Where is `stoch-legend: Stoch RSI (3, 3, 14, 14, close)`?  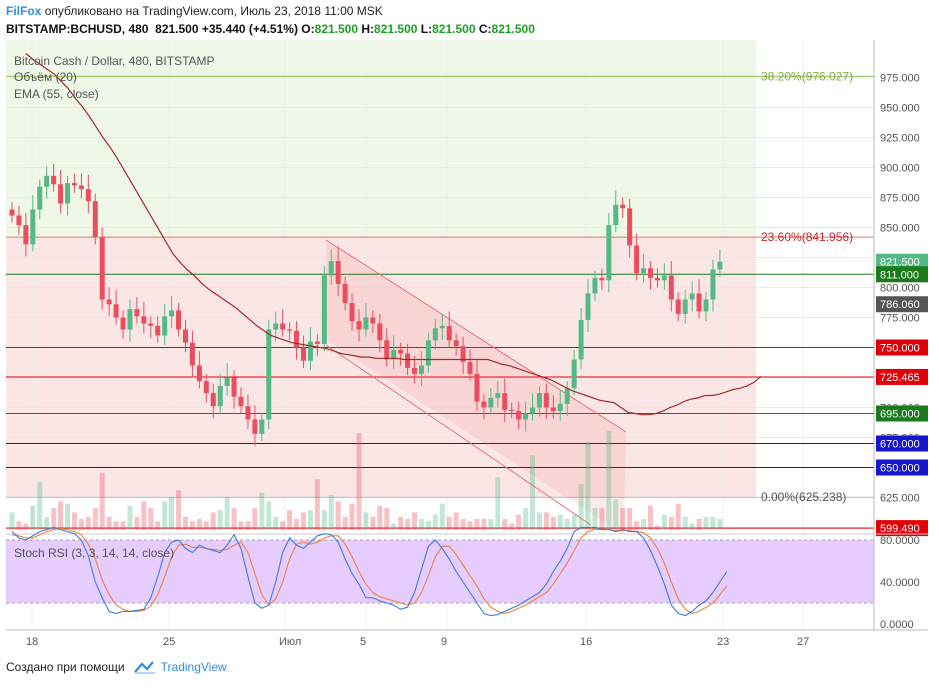
stoch-legend: Stoch RSI (3, 3, 14, 14, close) is located at coordinates (94, 553).